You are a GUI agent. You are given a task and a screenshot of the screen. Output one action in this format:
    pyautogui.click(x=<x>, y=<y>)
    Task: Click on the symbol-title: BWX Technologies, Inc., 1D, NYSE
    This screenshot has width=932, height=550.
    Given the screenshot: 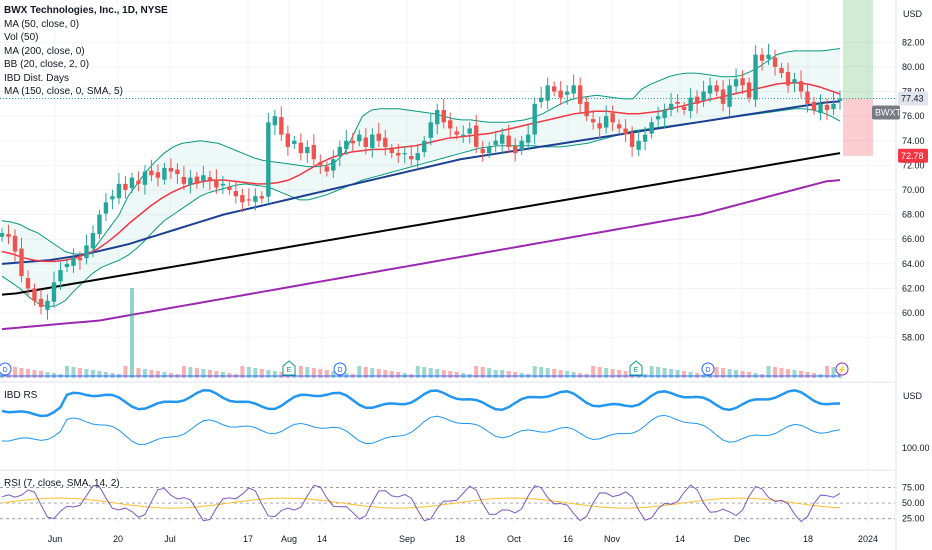 What is the action you would take?
    pyautogui.click(x=86, y=10)
    